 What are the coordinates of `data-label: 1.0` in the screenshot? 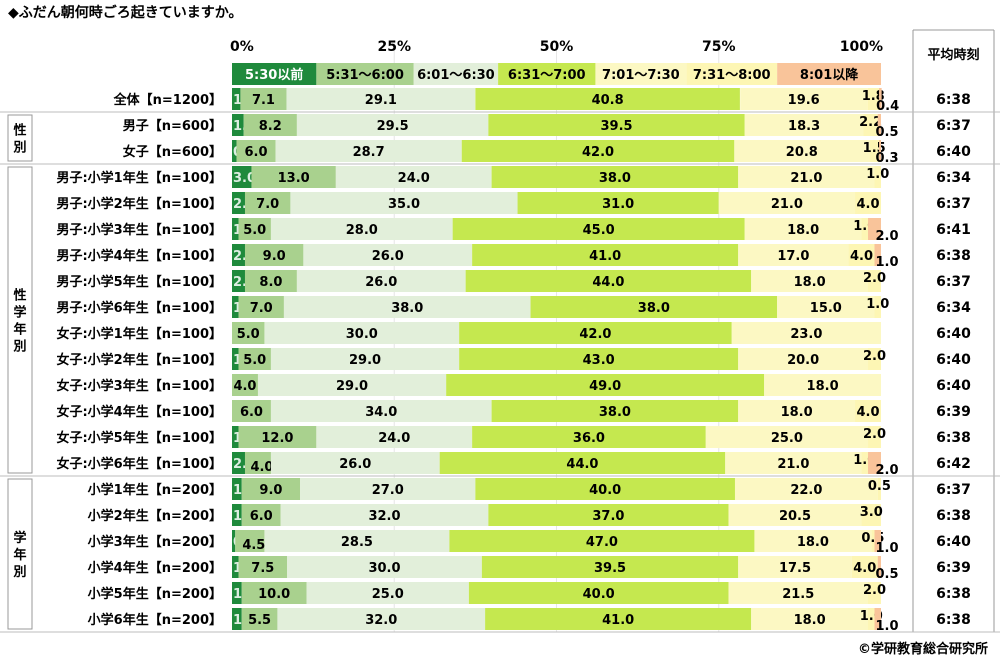 It's located at (877, 174).